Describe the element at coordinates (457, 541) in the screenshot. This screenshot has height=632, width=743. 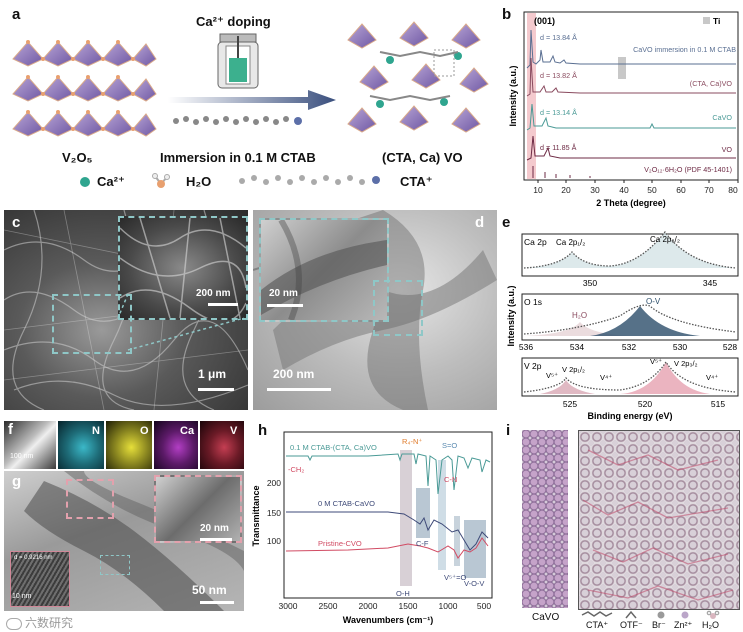
I see `ftir-band-v5o` at that location.